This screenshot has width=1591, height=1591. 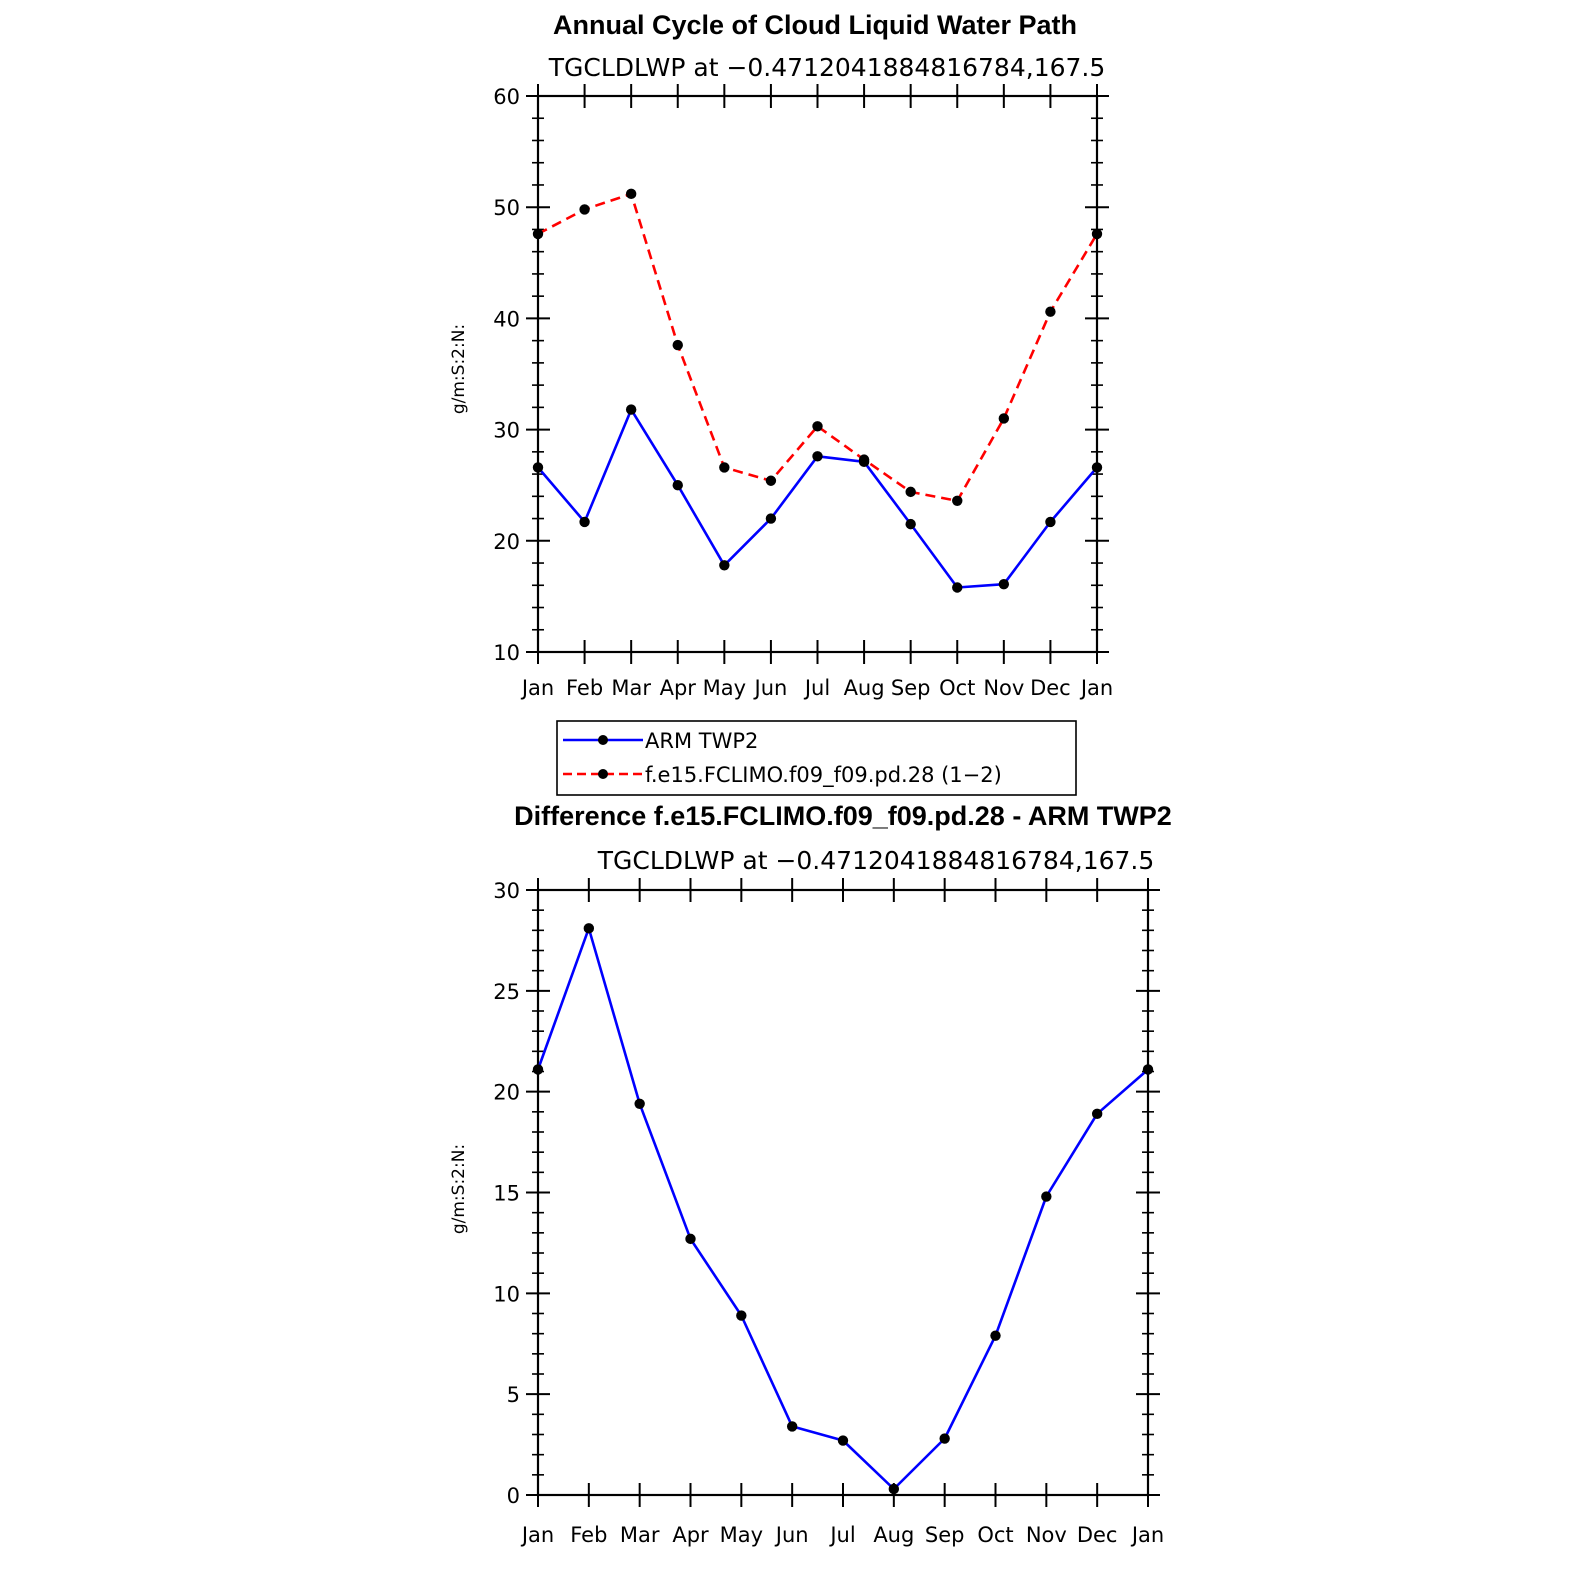 I want to click on y-tick-label: 15, so click(x=506, y=1194).